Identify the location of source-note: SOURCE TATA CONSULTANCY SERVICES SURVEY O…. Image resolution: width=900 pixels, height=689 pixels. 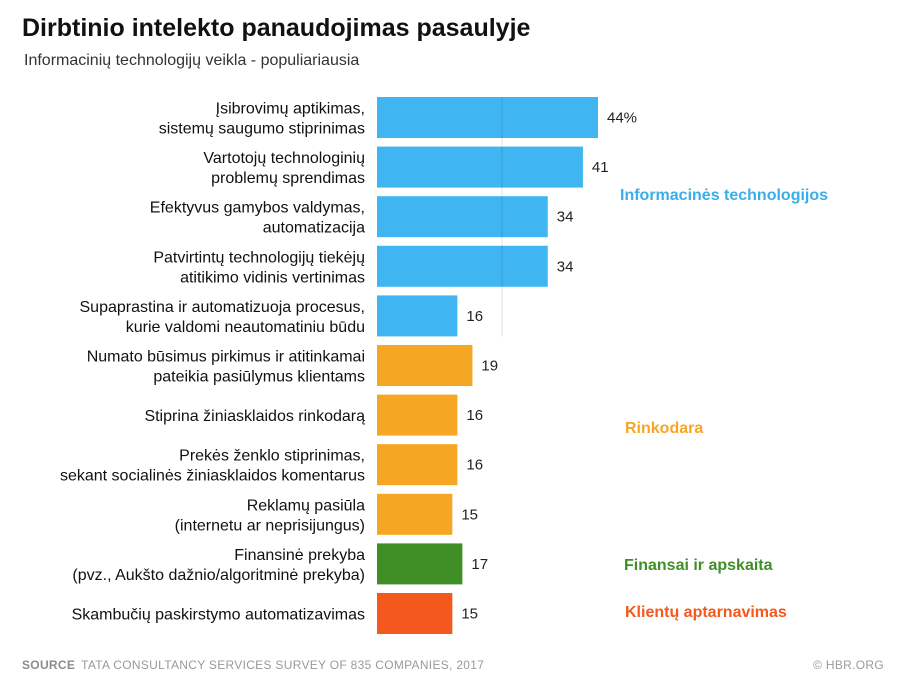
(253, 665).